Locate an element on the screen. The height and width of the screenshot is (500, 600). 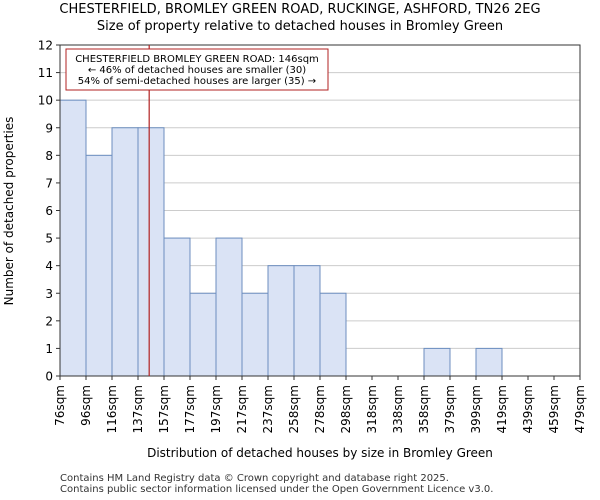
y-tick-label: 11 is located at coordinates (45, 73).